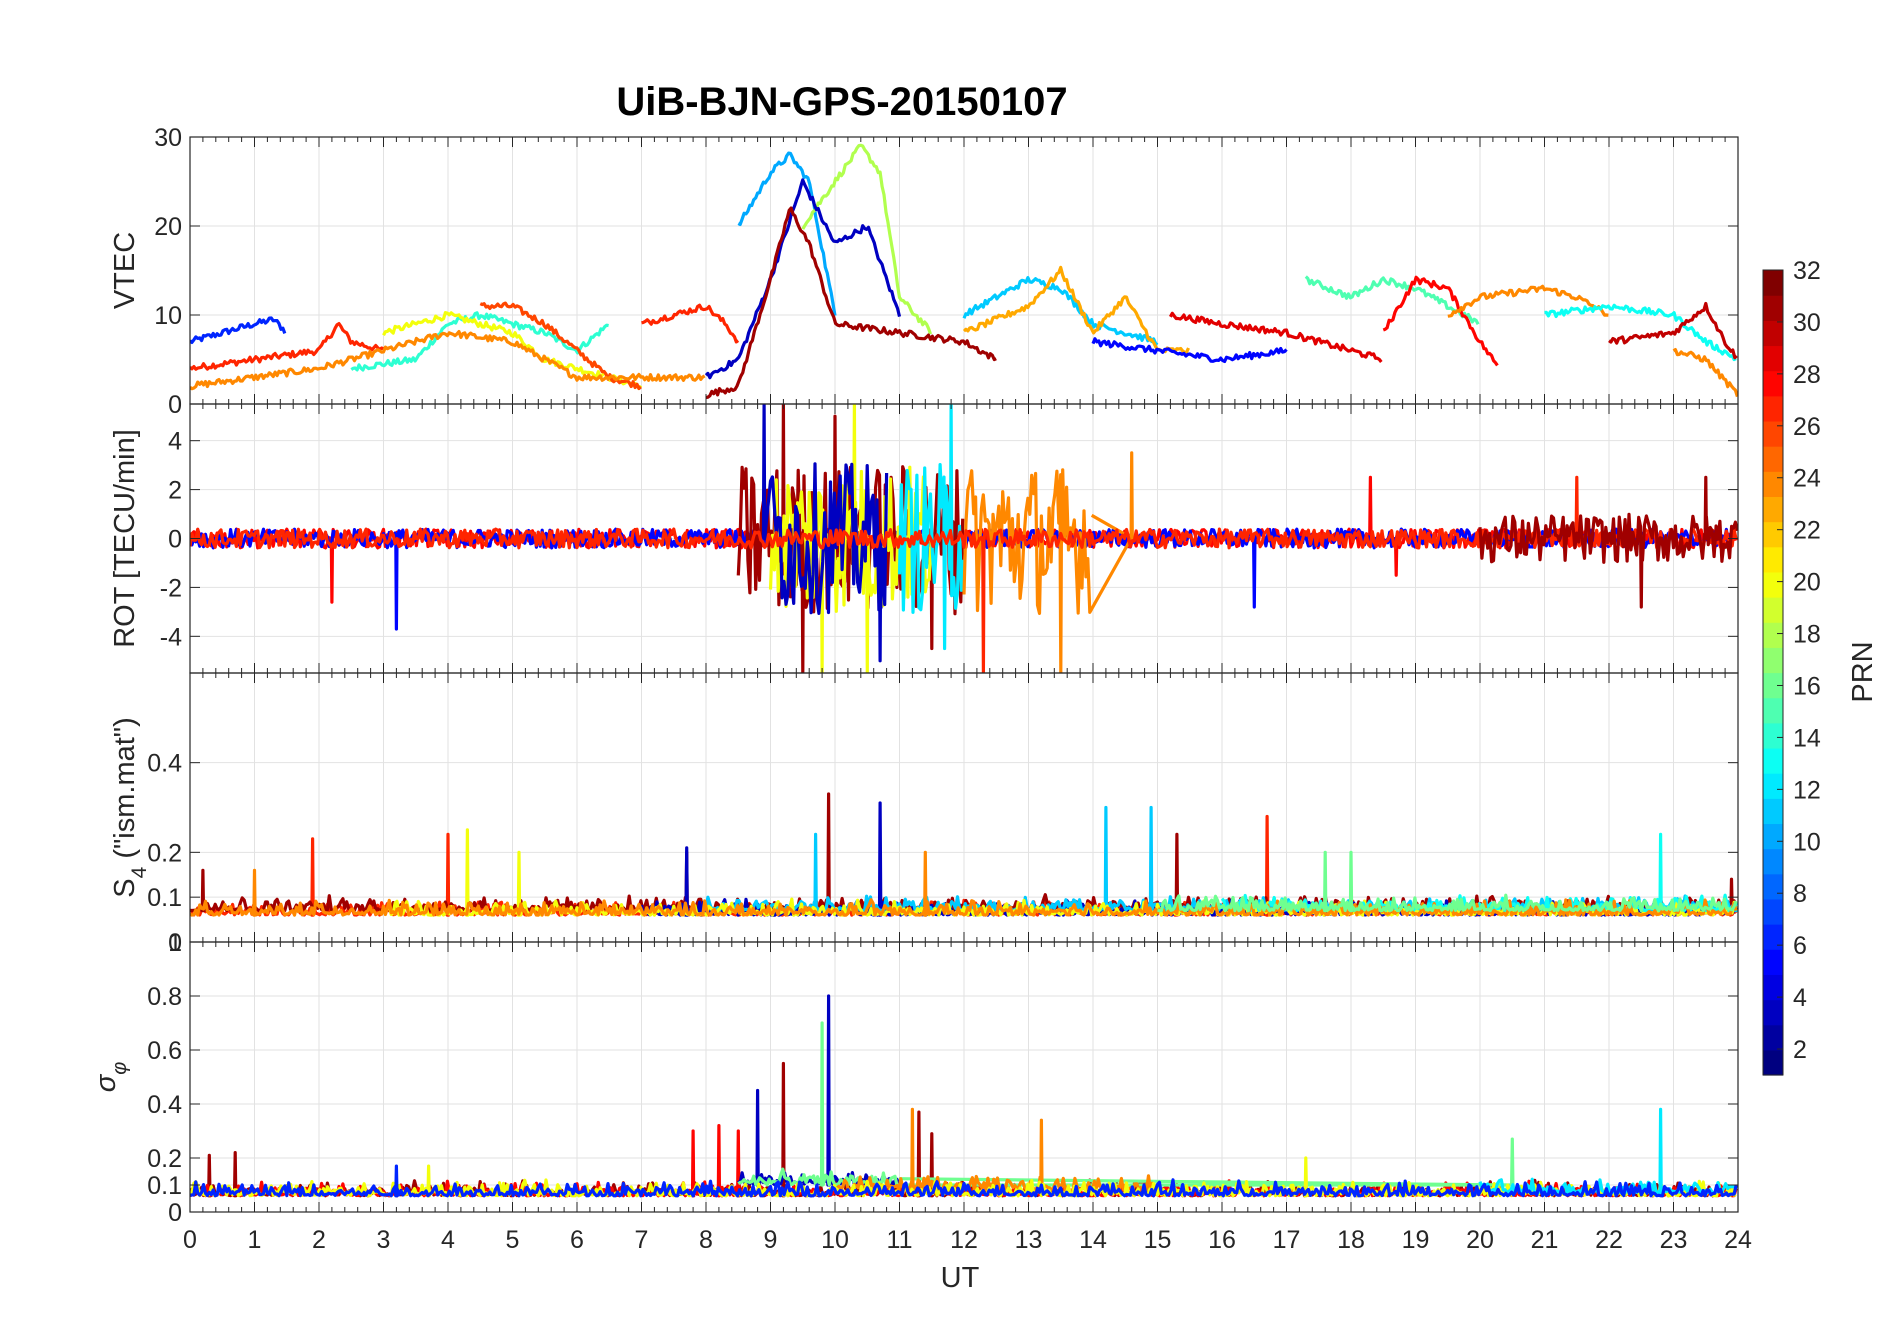 The height and width of the screenshot is (1330, 1902). What do you see at coordinates (771, 1240) in the screenshot?
I see `x-tick-label: 9` at bounding box center [771, 1240].